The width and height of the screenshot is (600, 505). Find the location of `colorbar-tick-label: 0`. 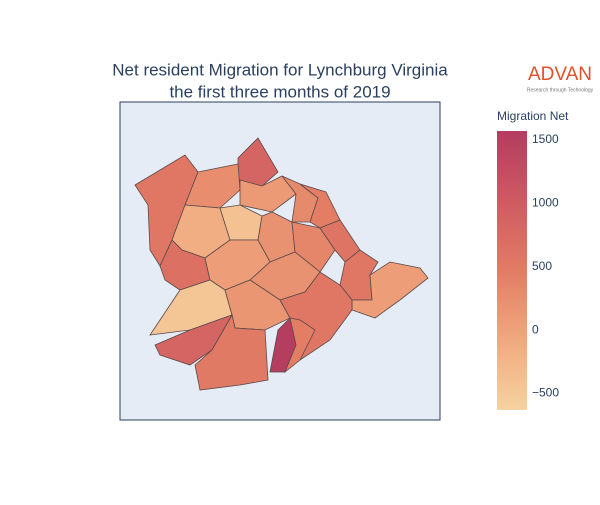

colorbar-tick-label: 0 is located at coordinates (535, 329).